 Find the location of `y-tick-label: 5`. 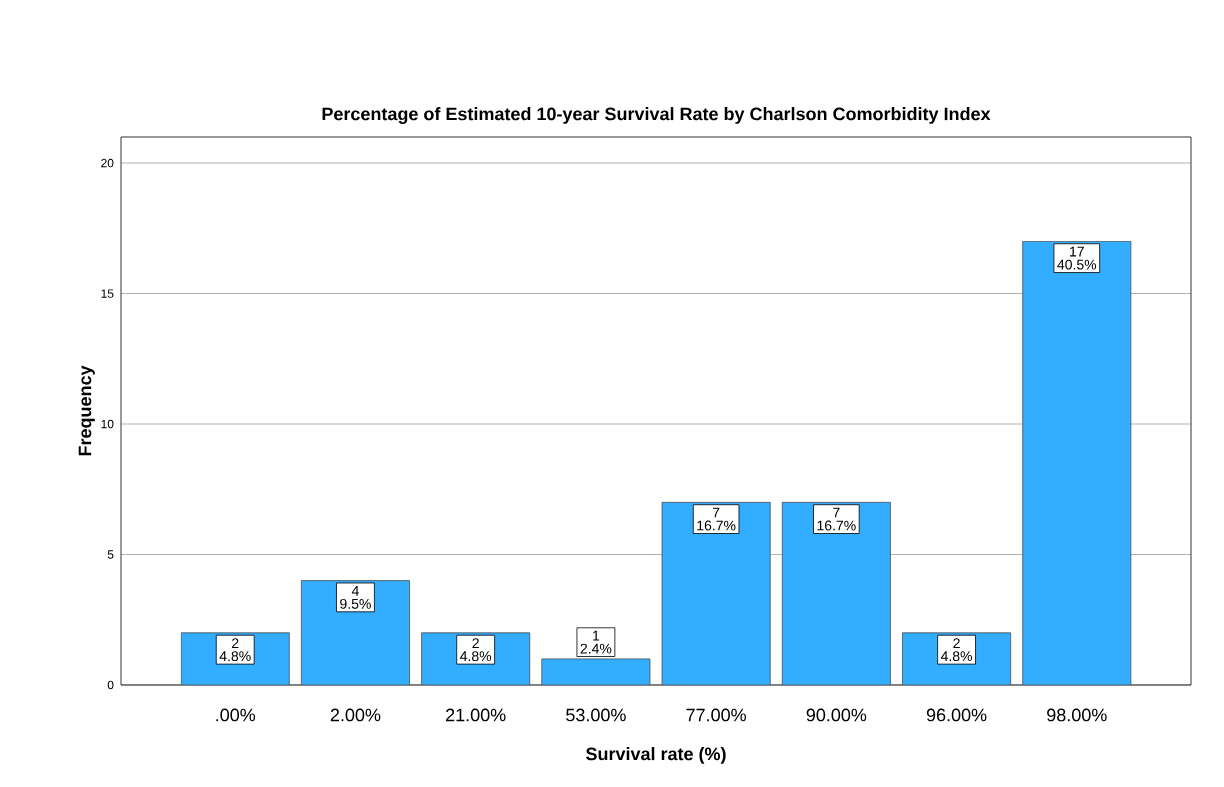

y-tick-label: 5 is located at coordinates (110, 554).